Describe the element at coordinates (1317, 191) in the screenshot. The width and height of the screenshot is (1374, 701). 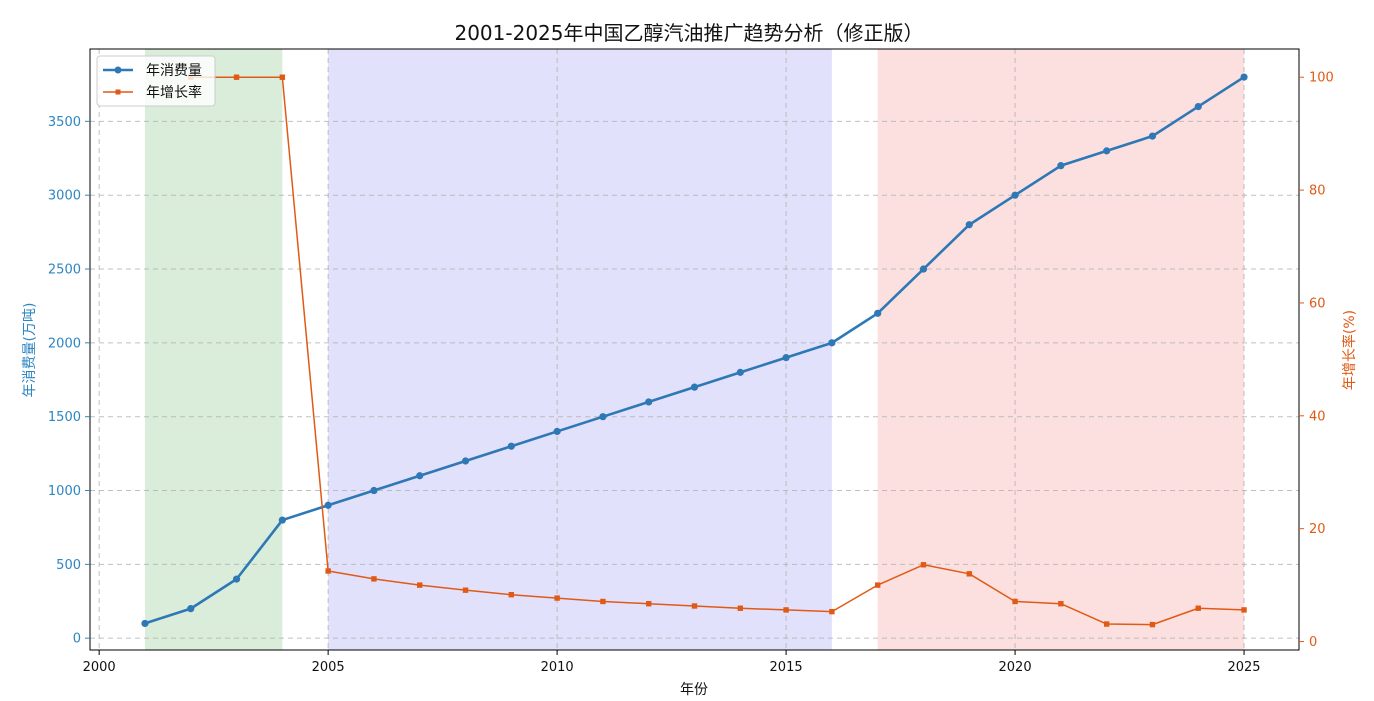
I see `right-y-tick-label-80: 80` at that location.